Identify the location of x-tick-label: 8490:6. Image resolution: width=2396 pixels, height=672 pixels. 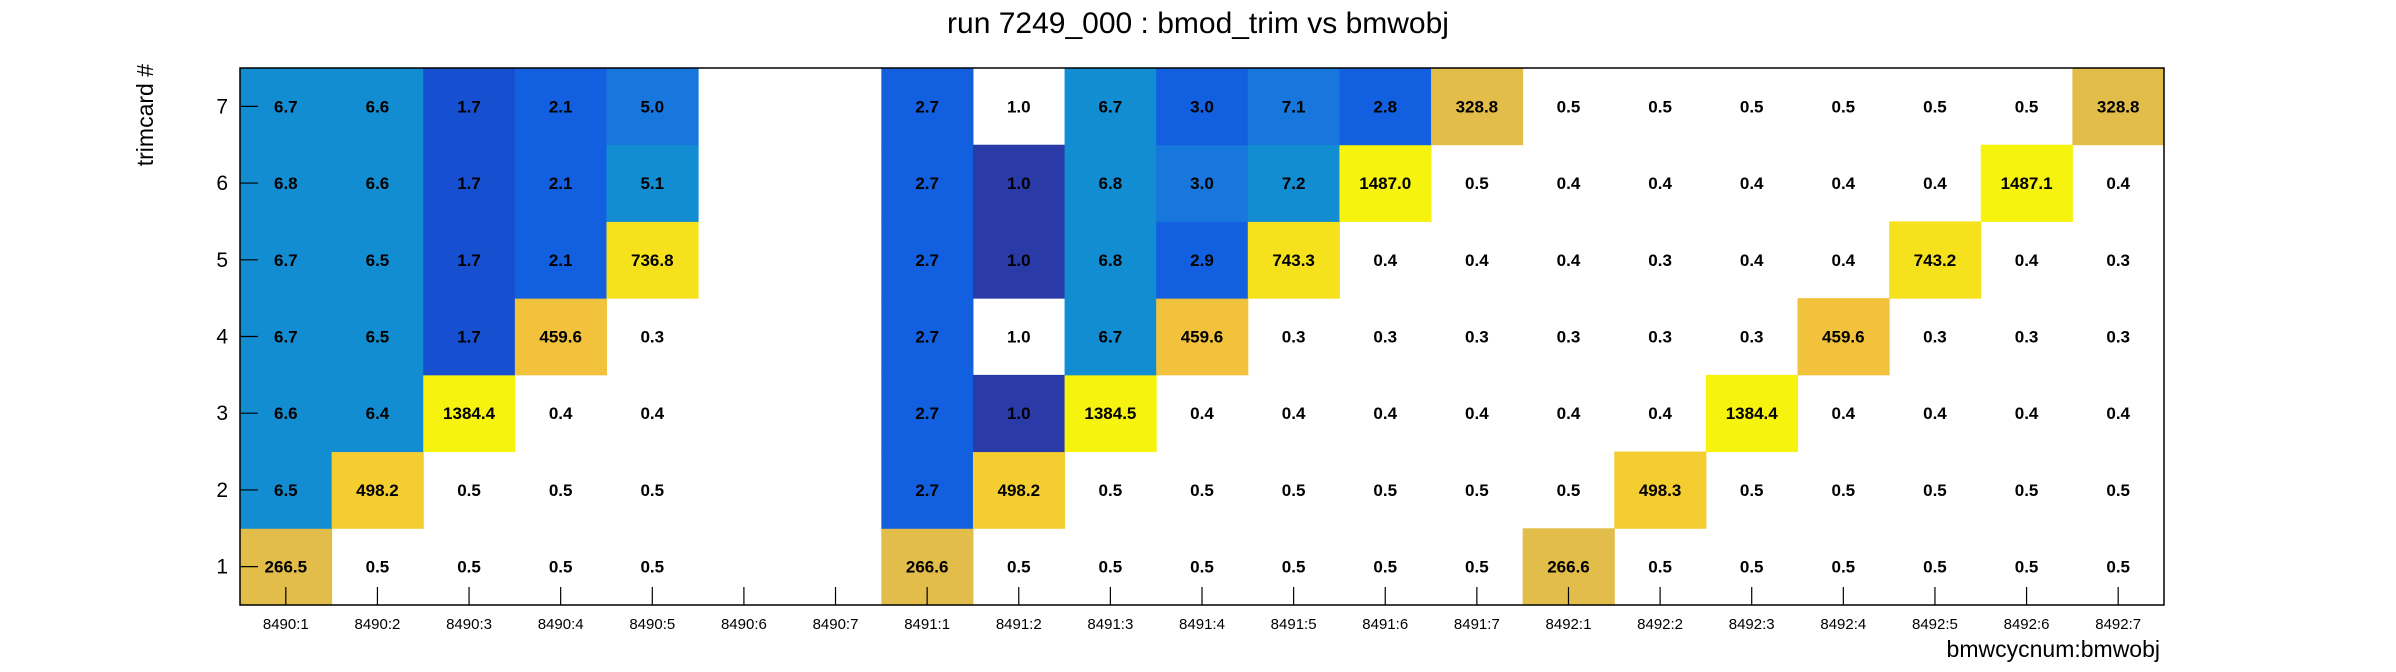
(744, 624).